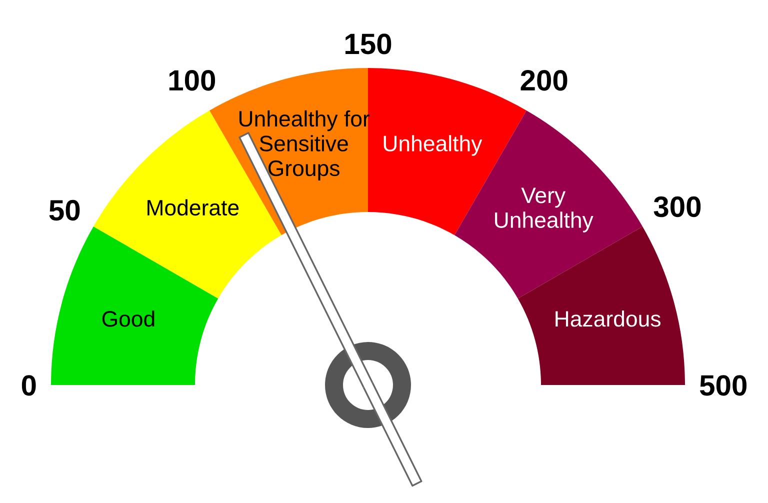 This screenshot has width=768, height=503. What do you see at coordinates (544, 210) in the screenshot?
I see `slice-label: Very Unhealthy` at bounding box center [544, 210].